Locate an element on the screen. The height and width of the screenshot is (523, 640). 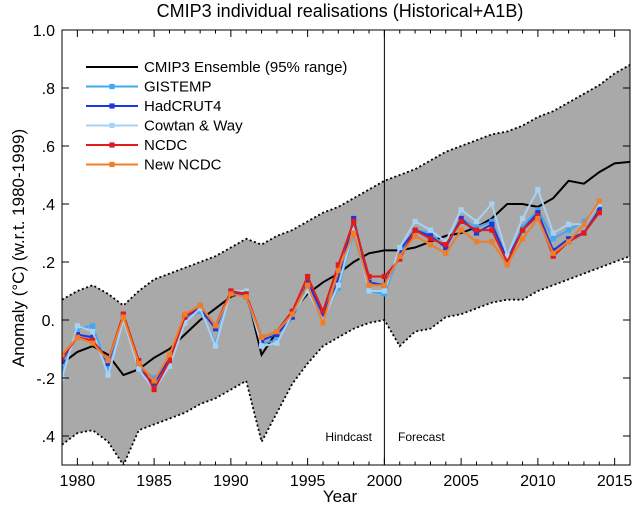
legend-label: NCDC is located at coordinates (165, 145).